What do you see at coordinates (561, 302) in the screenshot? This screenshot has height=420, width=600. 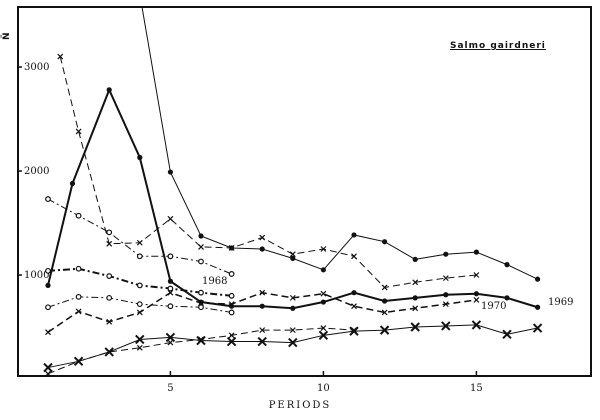 I see `annotation-1969: 1969` at bounding box center [561, 302].